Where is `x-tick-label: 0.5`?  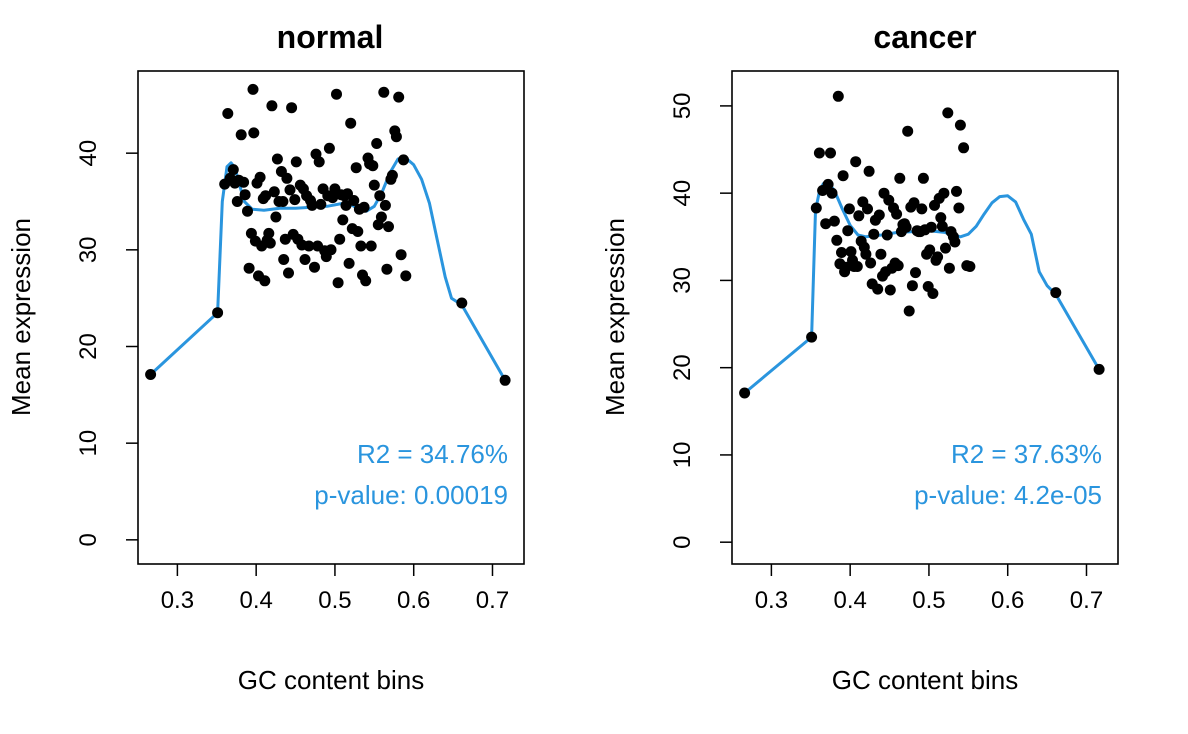 x-tick-label: 0.5 is located at coordinates (334, 600).